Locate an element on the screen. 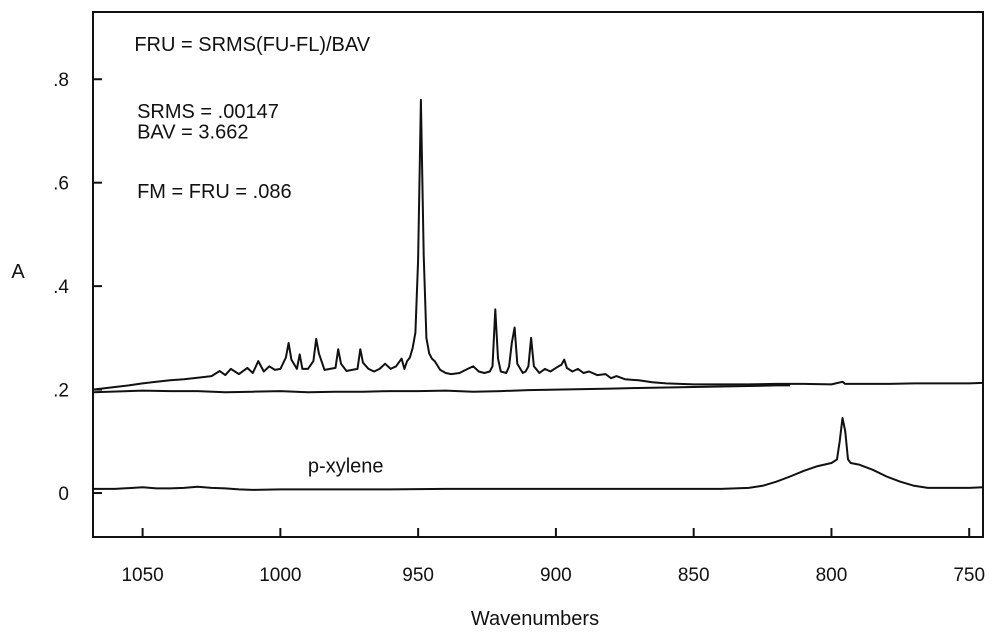 The width and height of the screenshot is (992, 632). y-tick-label: .4 is located at coordinates (61, 287).